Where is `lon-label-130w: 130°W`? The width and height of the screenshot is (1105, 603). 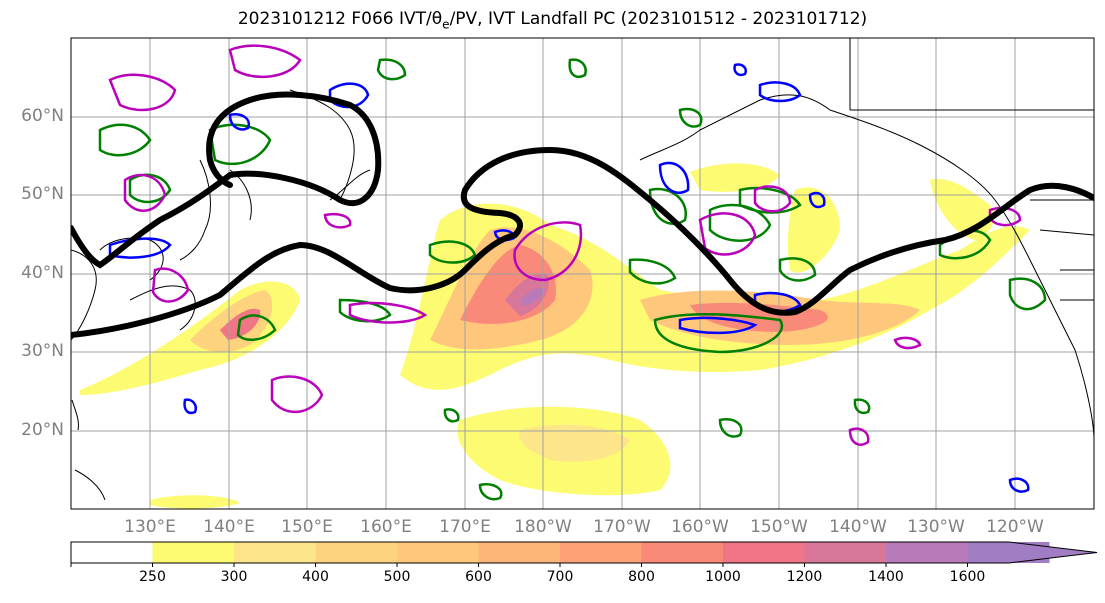 lon-label-130w: 130°W is located at coordinates (936, 527).